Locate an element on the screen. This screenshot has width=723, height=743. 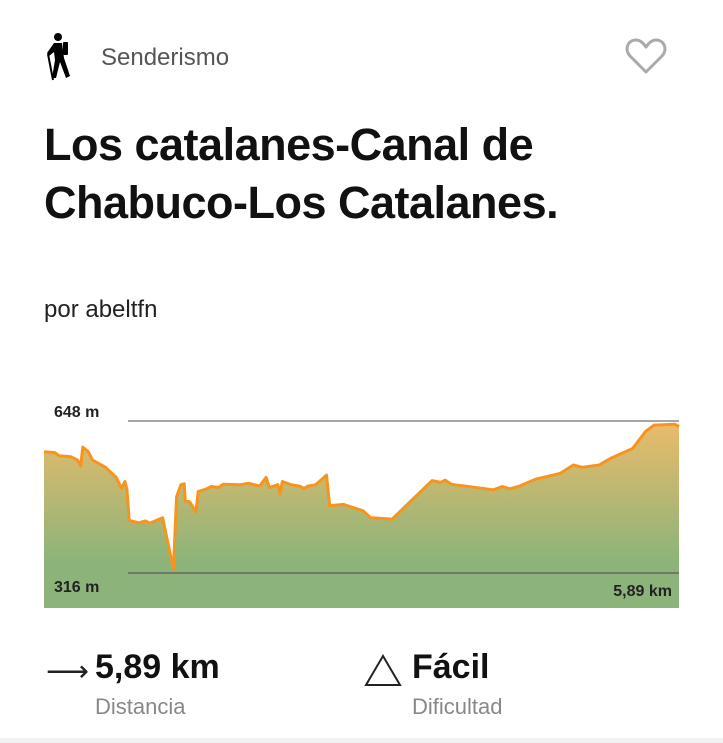
distance-axis-label: 5,89 km is located at coordinates (642, 591).